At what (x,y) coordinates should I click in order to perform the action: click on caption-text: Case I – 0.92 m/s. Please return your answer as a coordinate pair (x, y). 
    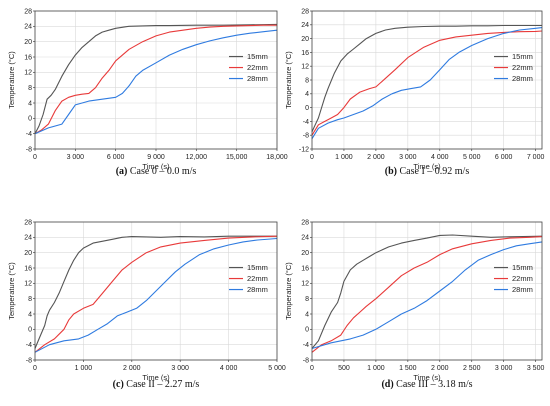
    Looking at the image, I should click on (433, 171).